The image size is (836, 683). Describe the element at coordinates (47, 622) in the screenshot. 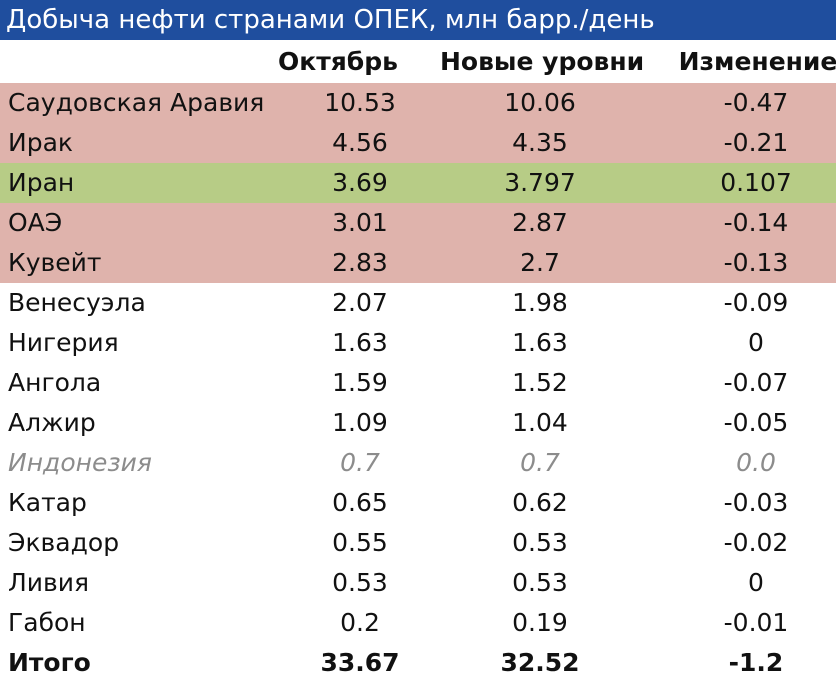

I see `country-cell: Габон` at that location.